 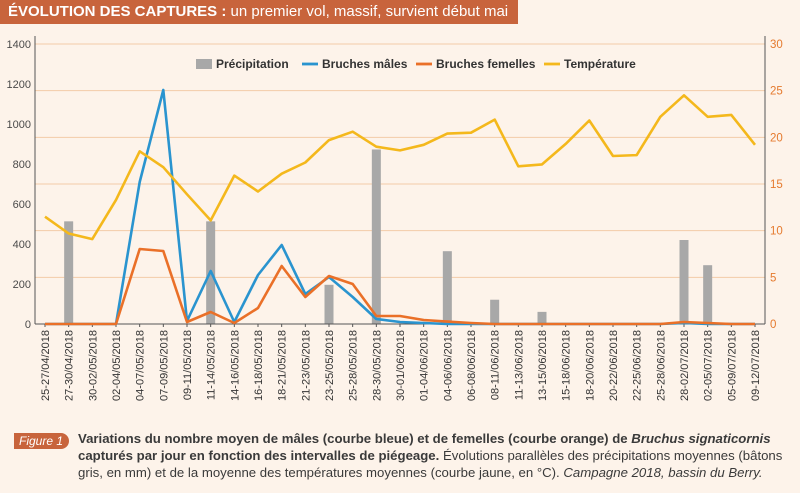 I want to click on x-tick-label: 05-09/07/2018, so click(x=732, y=365).